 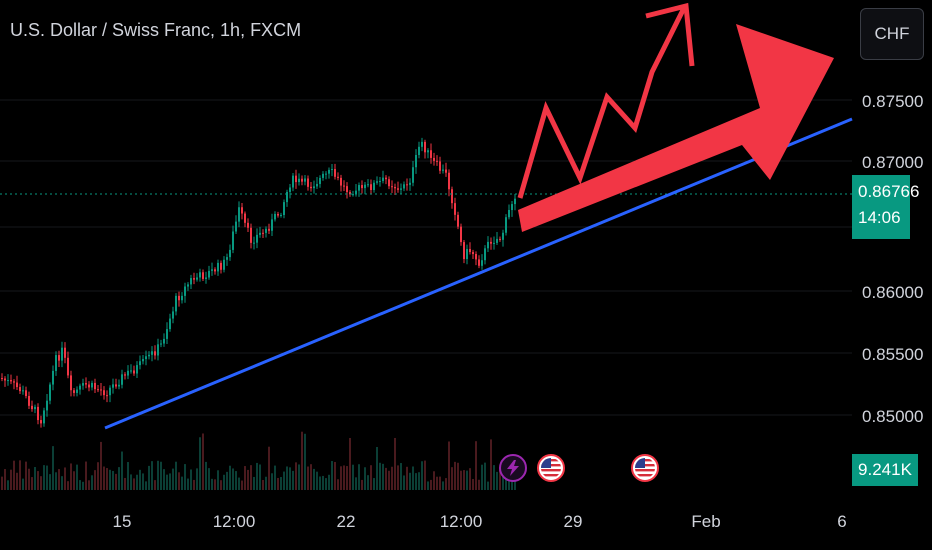 I want to click on lightning-icon, so click(x=513, y=468).